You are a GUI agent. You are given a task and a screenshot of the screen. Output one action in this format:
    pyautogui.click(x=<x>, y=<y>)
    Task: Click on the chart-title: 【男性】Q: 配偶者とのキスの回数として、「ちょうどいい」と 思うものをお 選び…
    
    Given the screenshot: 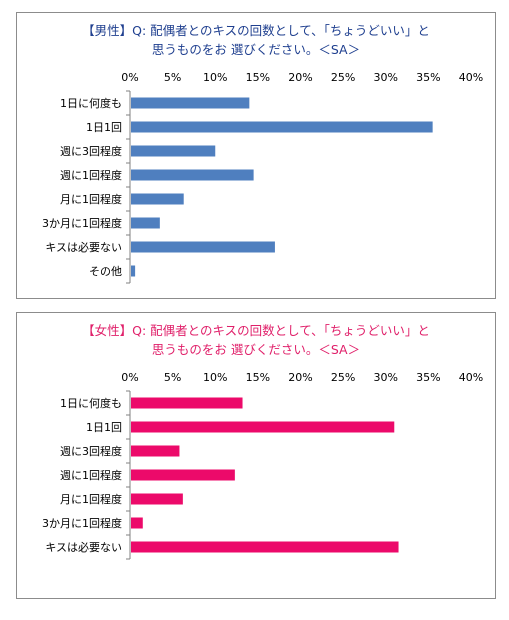 What is the action you would take?
    pyautogui.click(x=256, y=40)
    